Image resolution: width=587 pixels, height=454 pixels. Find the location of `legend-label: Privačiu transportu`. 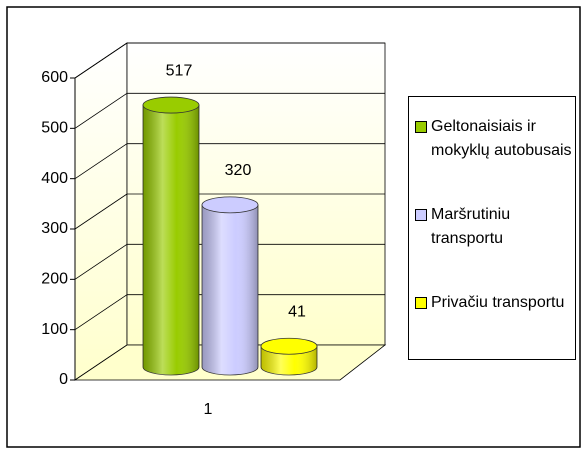

legend-label: Privačiu transportu is located at coordinates (498, 302).